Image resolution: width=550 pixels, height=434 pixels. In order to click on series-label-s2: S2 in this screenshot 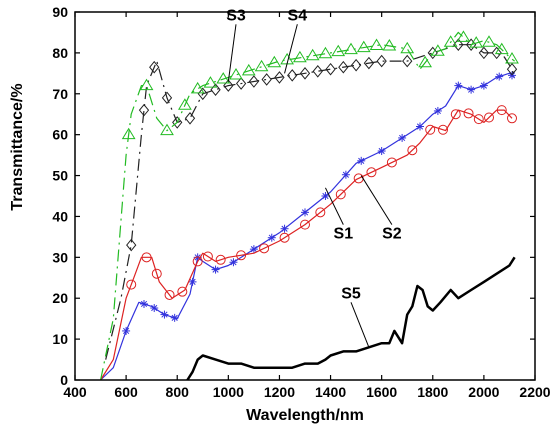, I will do `click(392, 234)`.